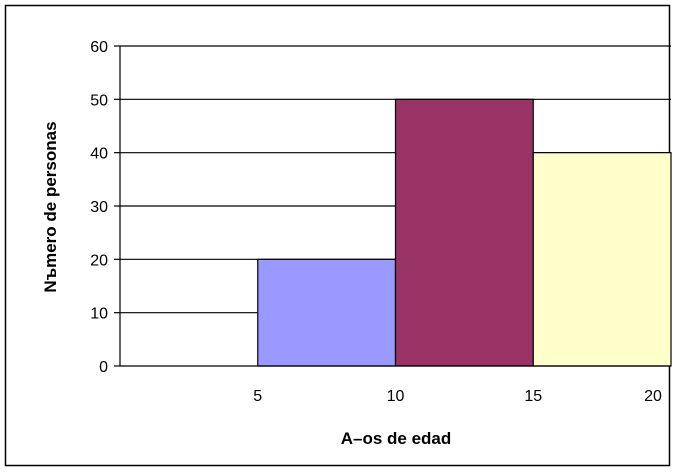 The image size is (675, 476). I want to click on x-tick-label-20: 20, so click(653, 396).